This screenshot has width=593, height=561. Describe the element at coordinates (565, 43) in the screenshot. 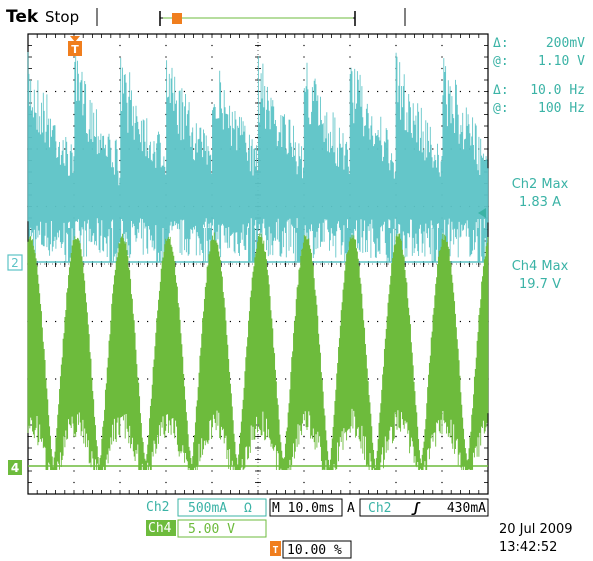

I see `svg-text: 200mV` at that location.